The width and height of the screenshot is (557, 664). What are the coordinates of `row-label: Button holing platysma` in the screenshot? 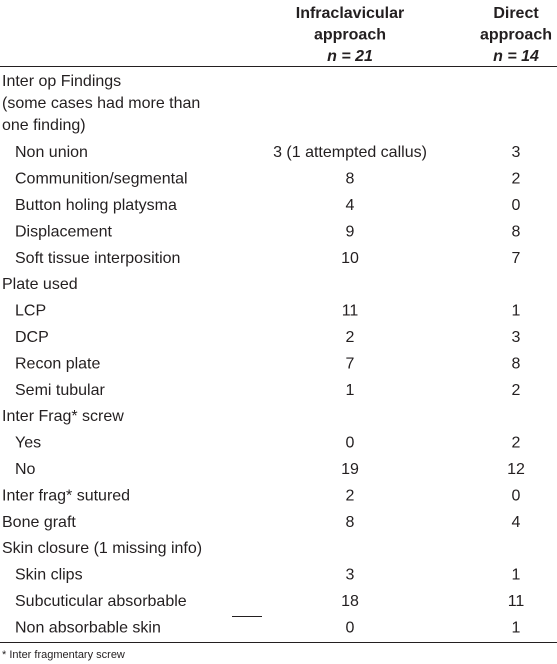 It's located at (96, 205).